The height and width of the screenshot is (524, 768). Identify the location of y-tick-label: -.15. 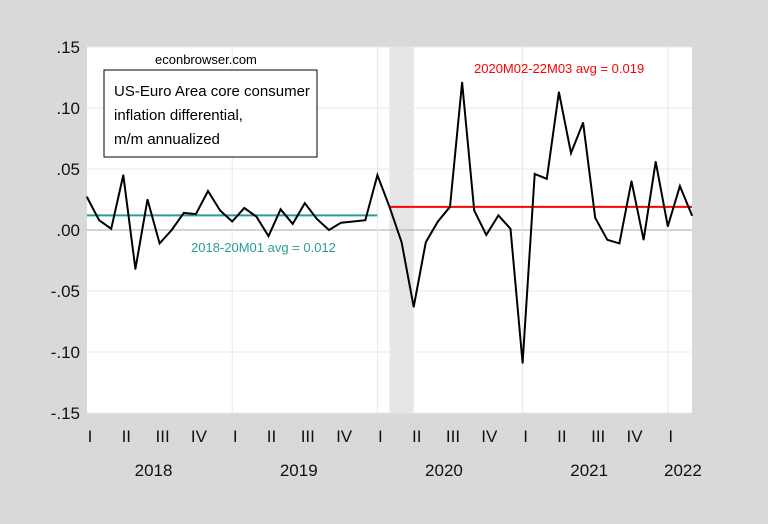
(65, 413).